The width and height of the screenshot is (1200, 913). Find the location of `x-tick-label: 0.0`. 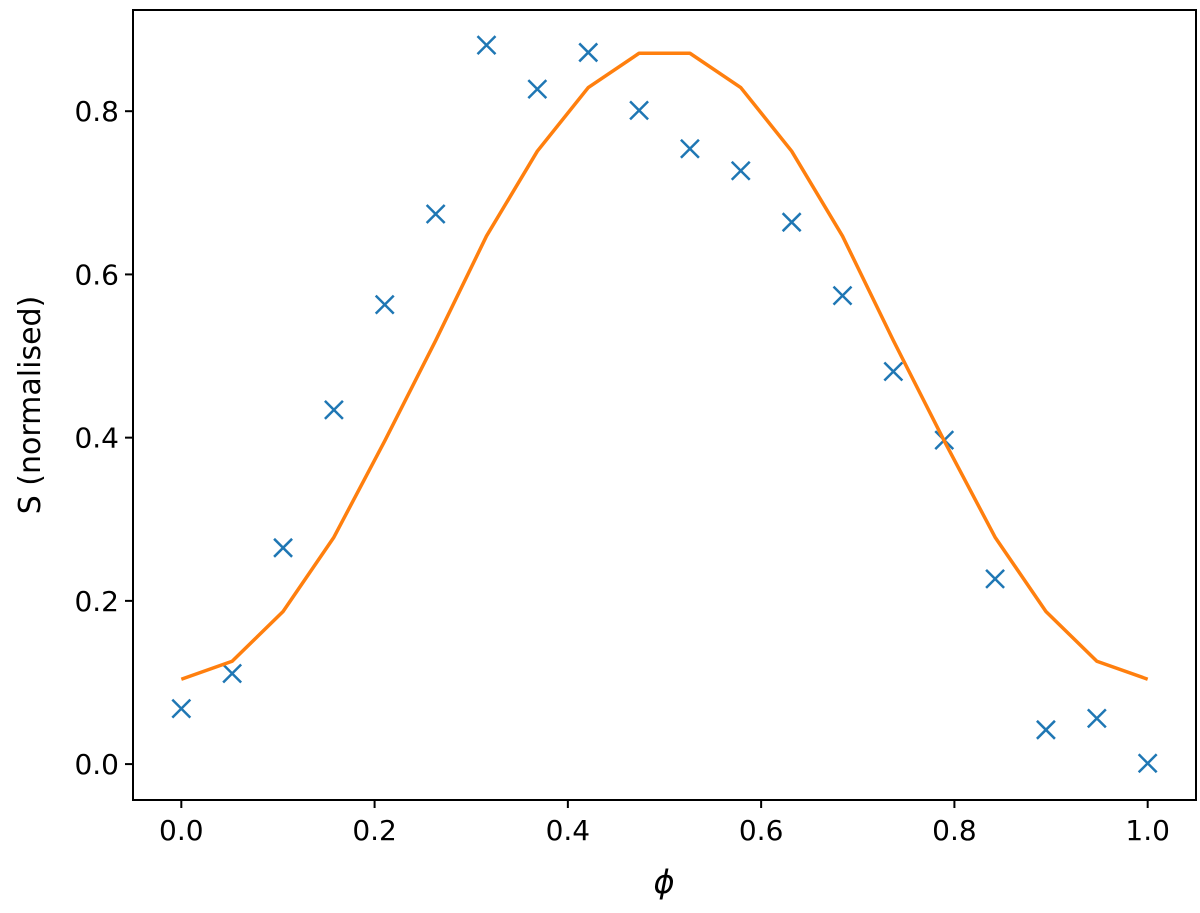

x-tick-label: 0.0 is located at coordinates (181, 830).